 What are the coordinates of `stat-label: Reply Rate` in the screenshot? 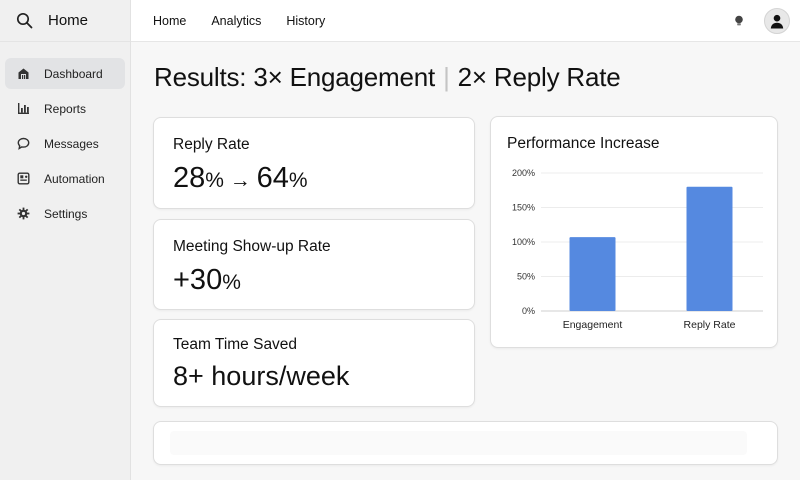 It's located at (211, 144).